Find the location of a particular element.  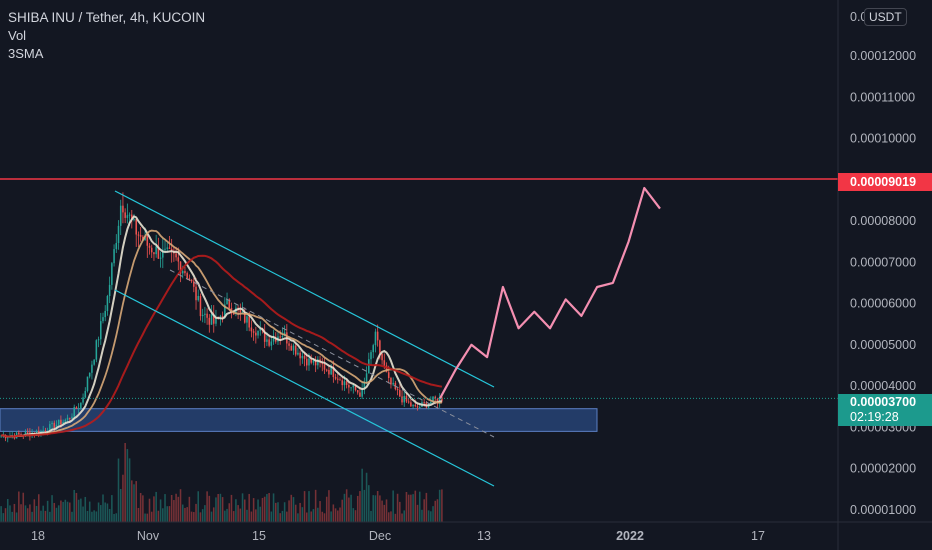

channel-lower-line is located at coordinates (304, 388).